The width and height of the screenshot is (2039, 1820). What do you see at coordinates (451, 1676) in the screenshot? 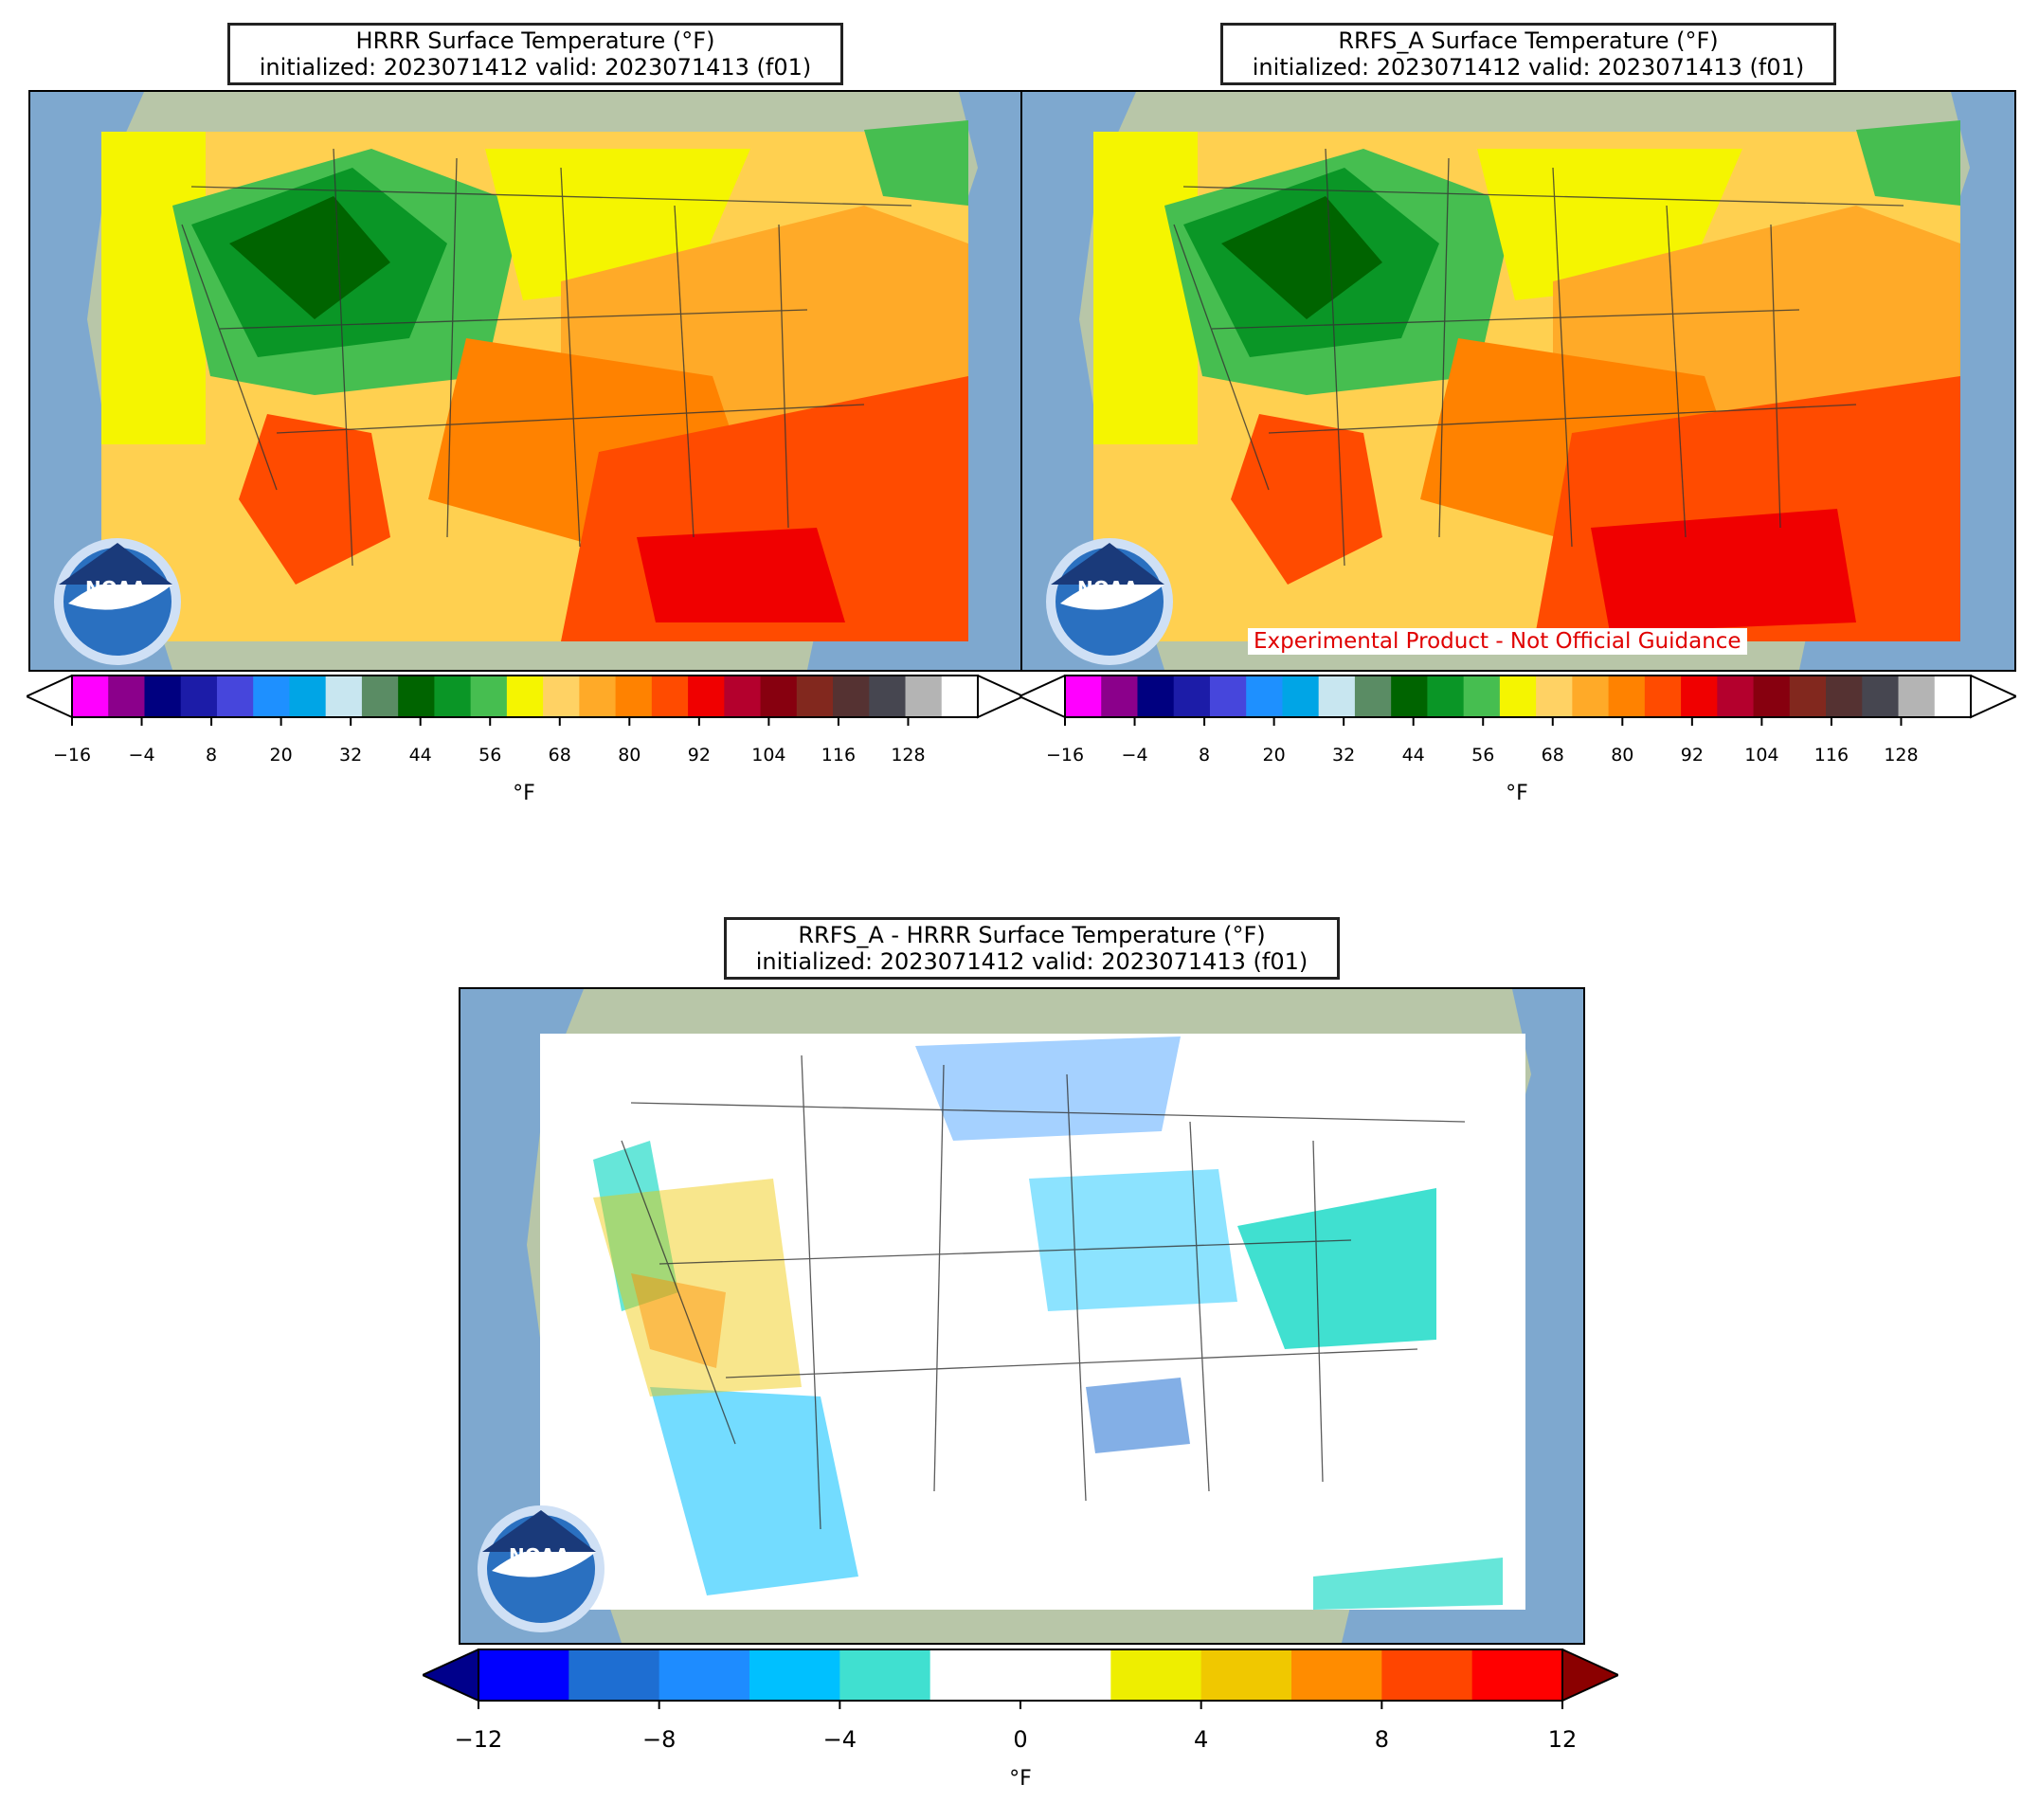
I see `diff-colorbar-extend-low` at bounding box center [451, 1676].